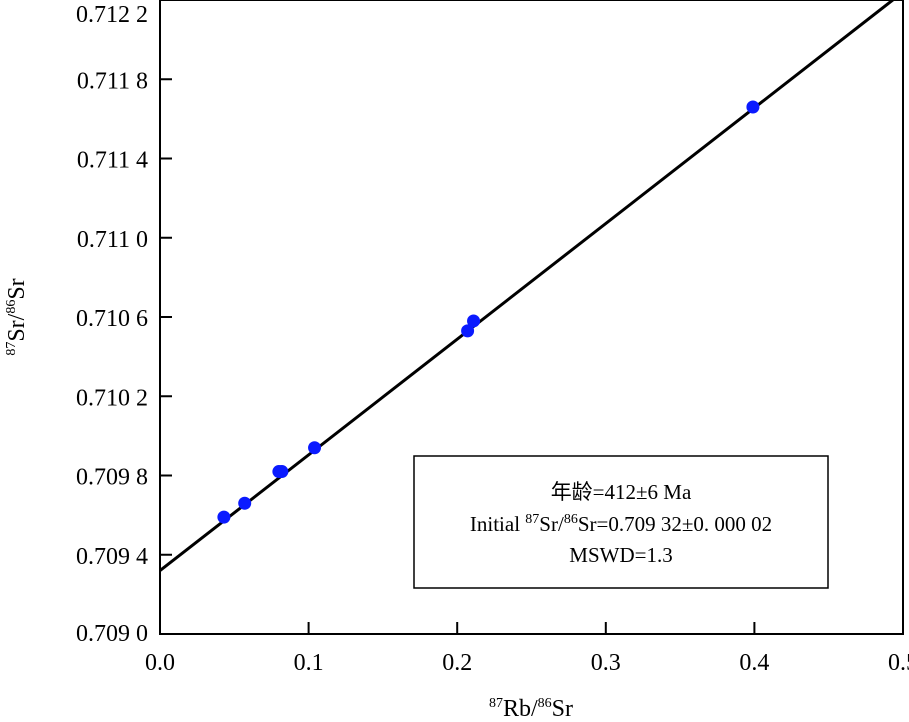 The height and width of the screenshot is (722, 909). Describe the element at coordinates (606, 663) in the screenshot. I see `x-tick-label: 0.3` at that location.